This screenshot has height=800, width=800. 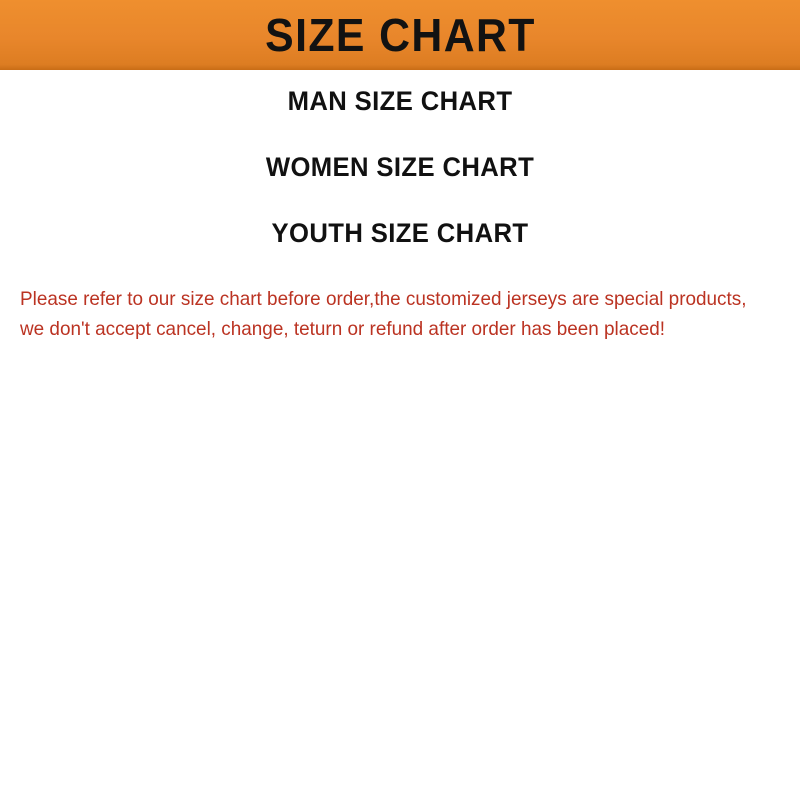 What do you see at coordinates (400, 167) in the screenshot?
I see `section-title-women: WOMEN SIZE CHART` at bounding box center [400, 167].